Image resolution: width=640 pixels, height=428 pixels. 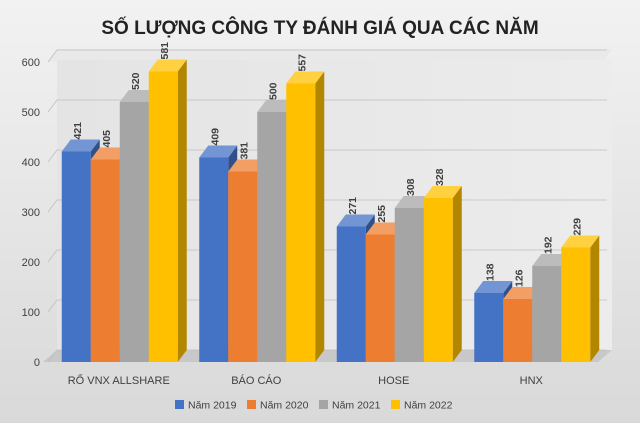 I want to click on data-label: 381, so click(x=245, y=151).